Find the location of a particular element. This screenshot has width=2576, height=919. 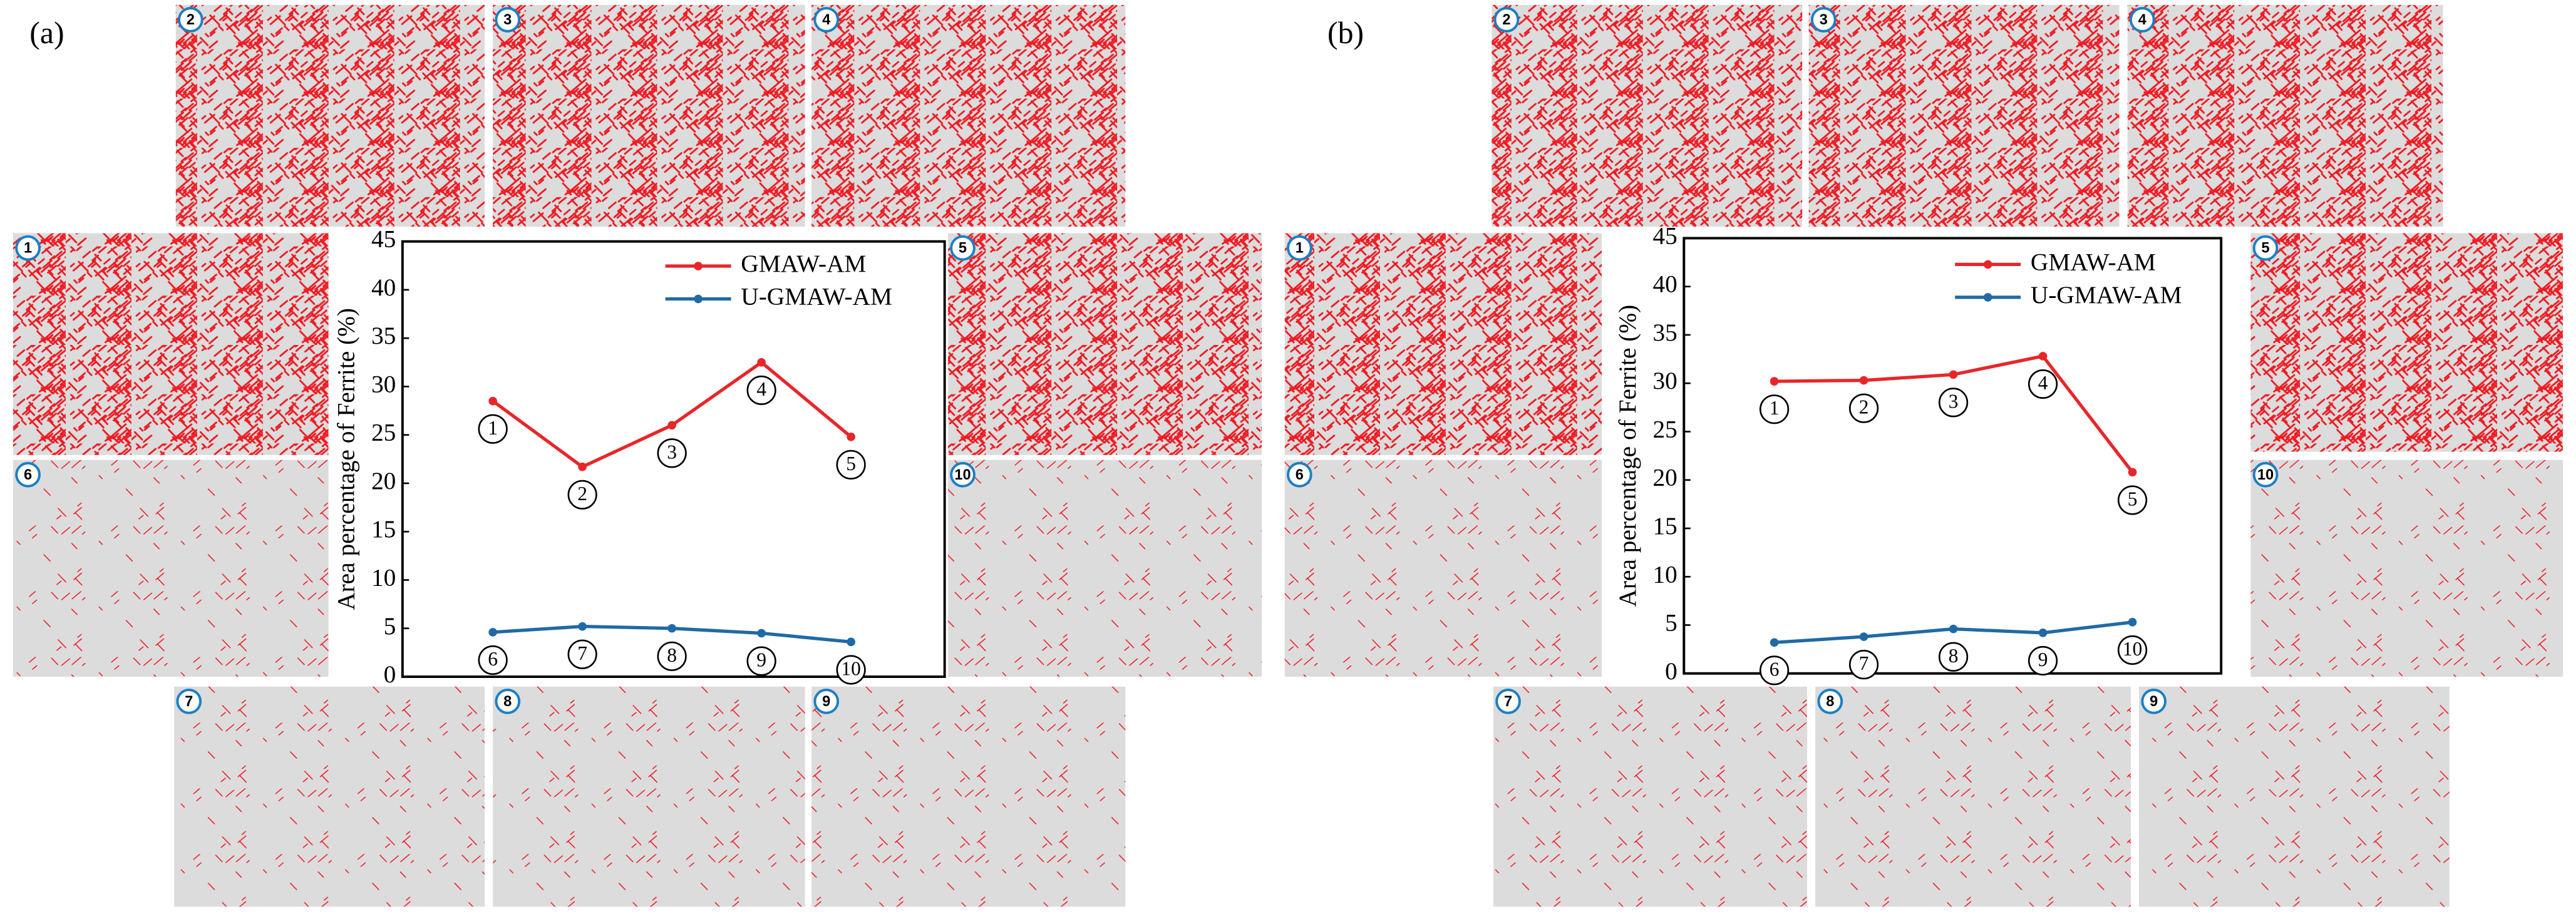

point-label: 9 is located at coordinates (761, 660).